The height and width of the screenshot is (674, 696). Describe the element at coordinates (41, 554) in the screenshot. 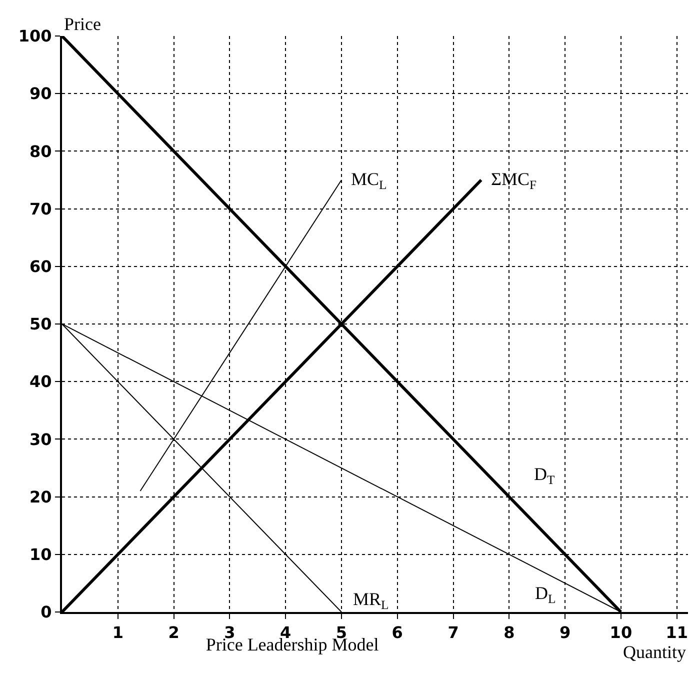

I see `y-tick-label: 10` at that location.